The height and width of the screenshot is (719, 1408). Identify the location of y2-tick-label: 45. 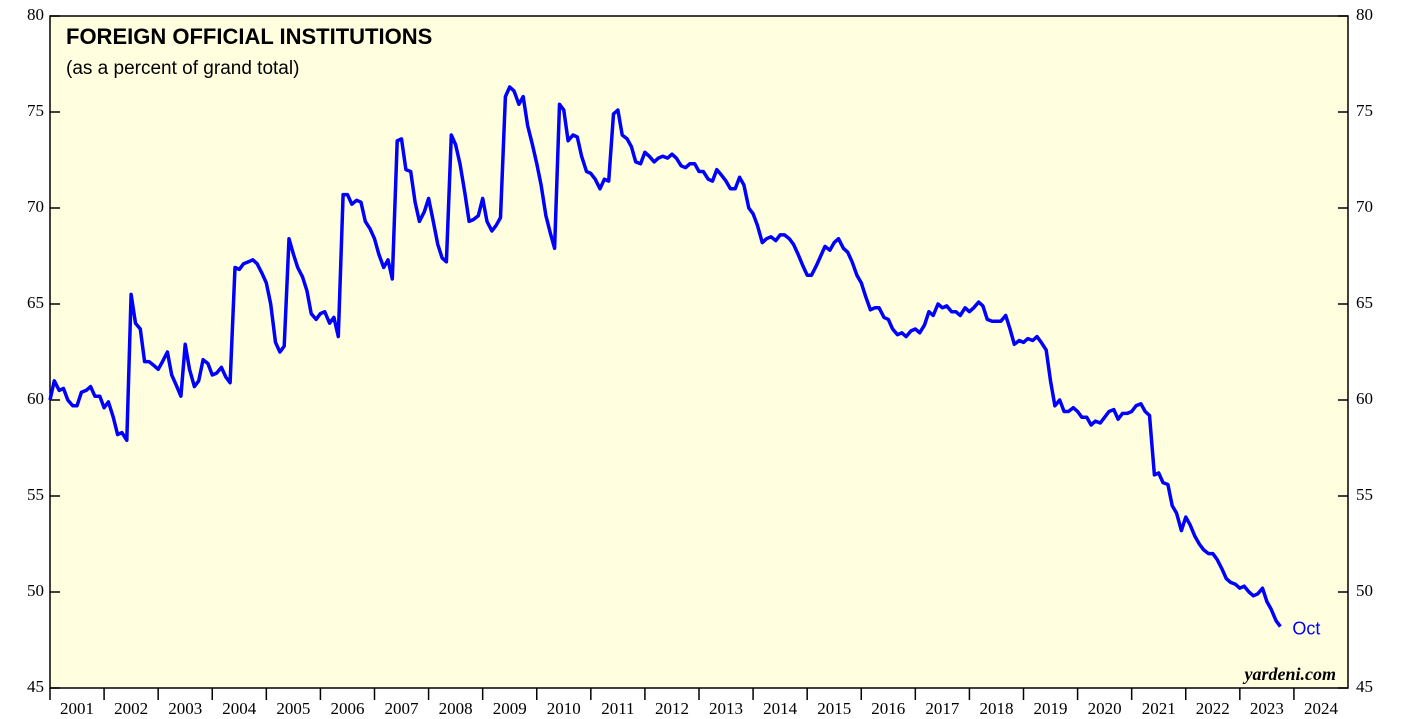
(1364, 686).